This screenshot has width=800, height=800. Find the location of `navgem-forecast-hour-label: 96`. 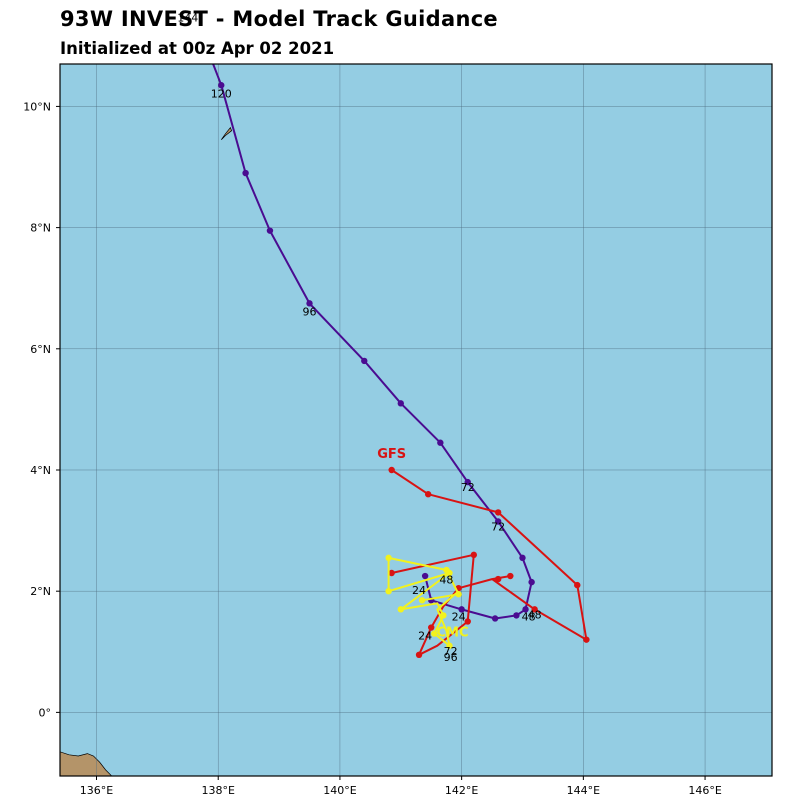

navgem-forecast-hour-label: 96 is located at coordinates (310, 311).